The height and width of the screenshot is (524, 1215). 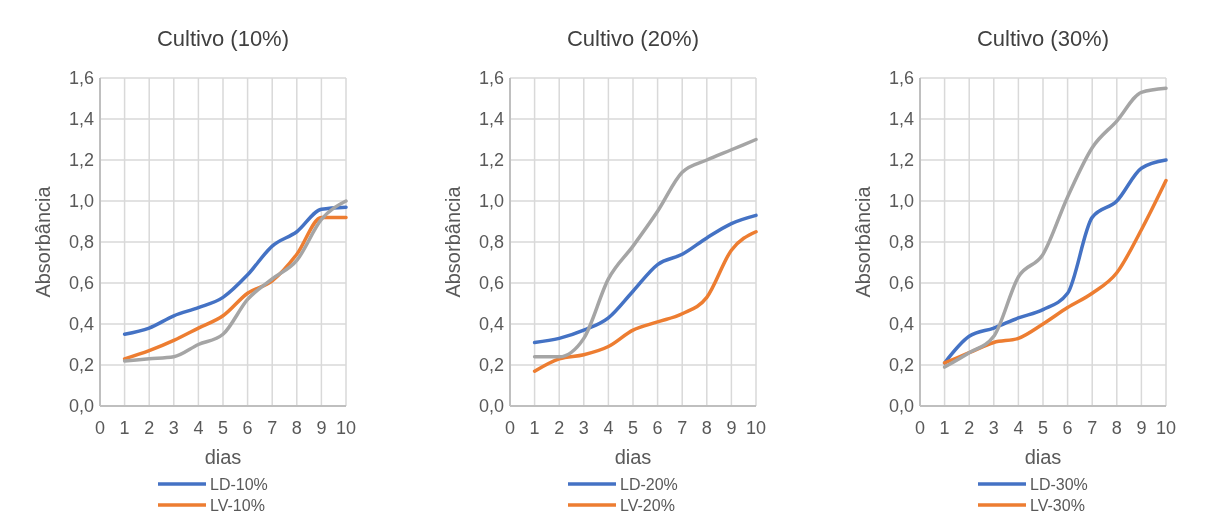 I want to click on chart-title: Cultivo (20%), so click(x=633, y=38).